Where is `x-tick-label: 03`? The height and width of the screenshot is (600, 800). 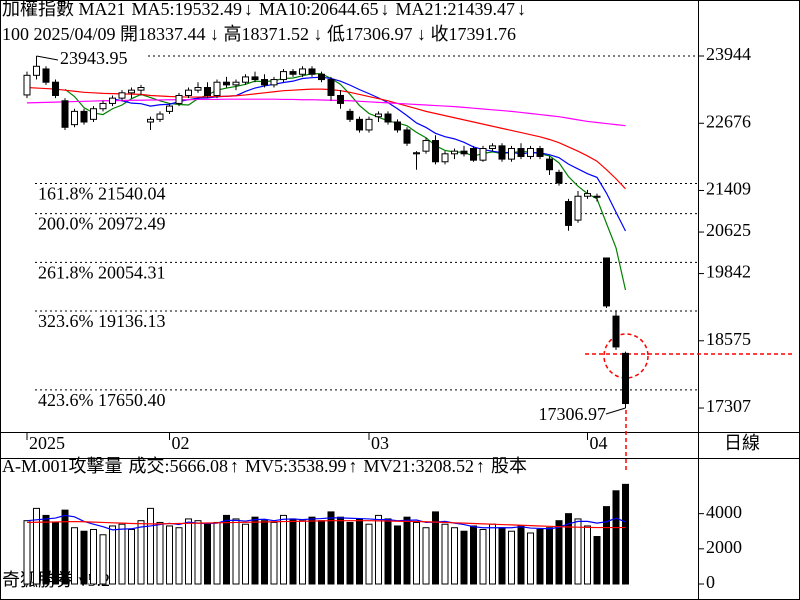 x-tick-label: 03 is located at coordinates (380, 443).